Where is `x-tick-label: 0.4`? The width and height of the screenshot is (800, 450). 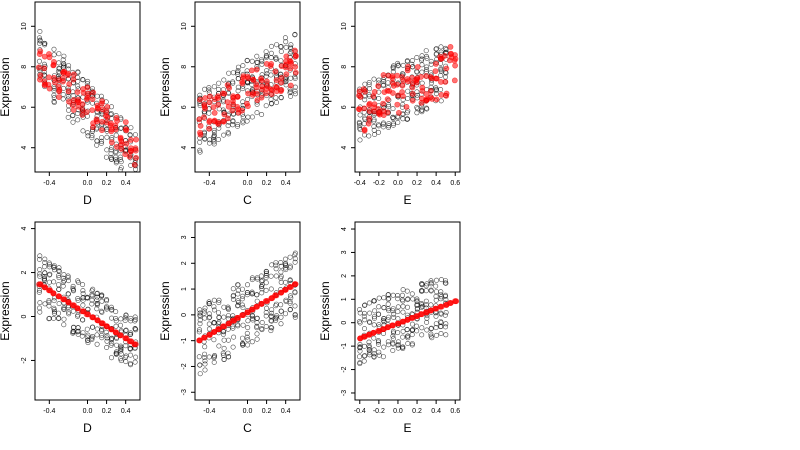
x-tick-label: 0.4 is located at coordinates (436, 411).